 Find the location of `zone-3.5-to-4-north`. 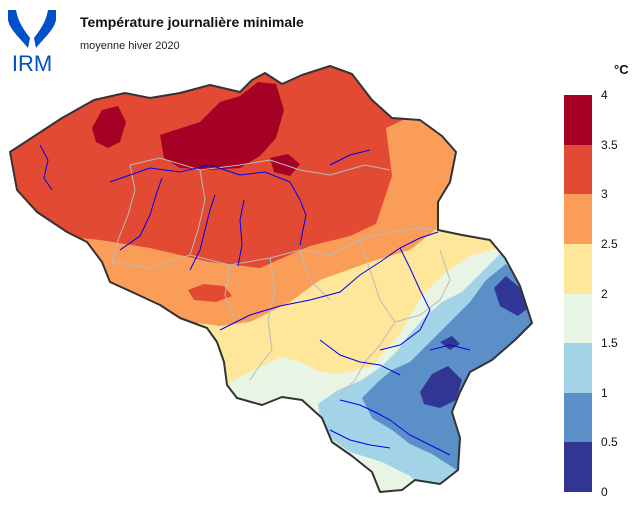

zone-3.5-to-4-north is located at coordinates (222, 126).